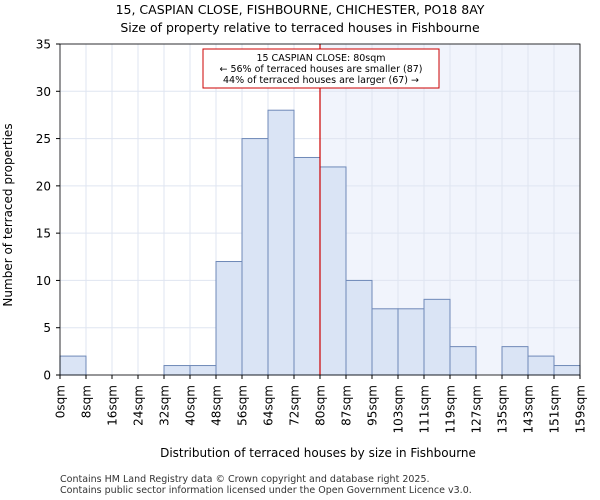 This screenshot has height=500, width=600. What do you see at coordinates (581, 409) in the screenshot?
I see `x-tick-label: 159sqm` at bounding box center [581, 409].